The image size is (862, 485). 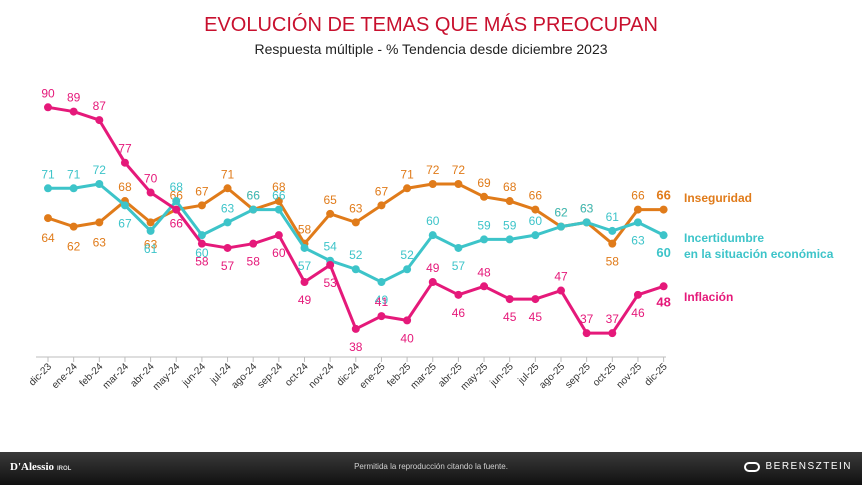 I want to click on data-label: 46, so click(x=638, y=313).